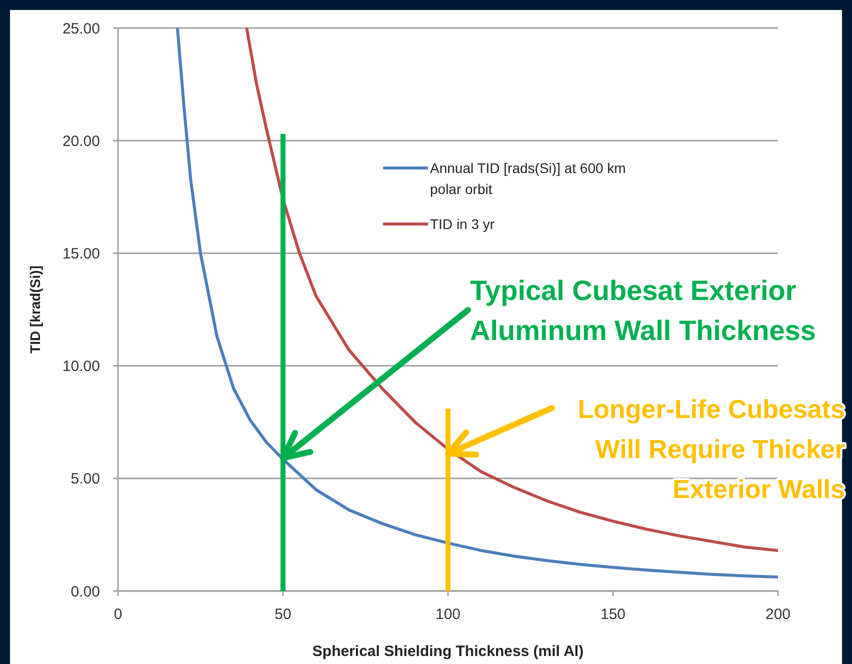 The height and width of the screenshot is (664, 852). What do you see at coordinates (81, 141) in the screenshot?
I see `y-tick-label: 20.00` at bounding box center [81, 141].